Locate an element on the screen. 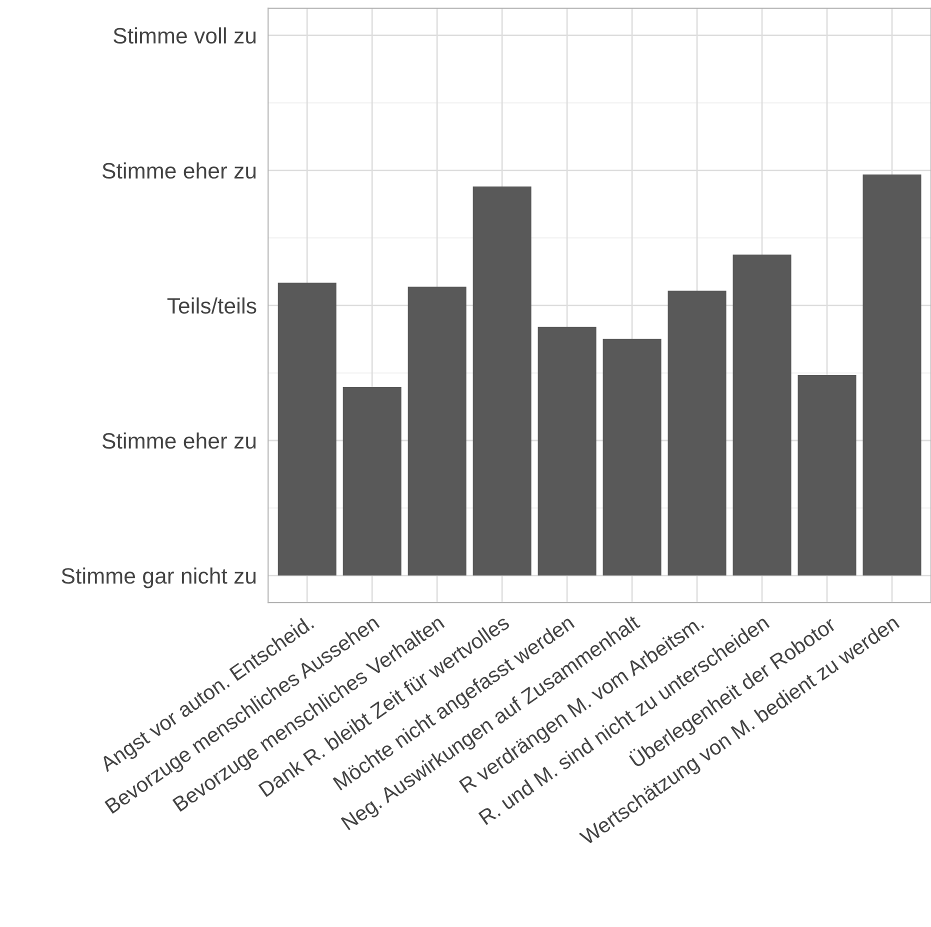  text: Teils/teils is located at coordinates (211, 305).